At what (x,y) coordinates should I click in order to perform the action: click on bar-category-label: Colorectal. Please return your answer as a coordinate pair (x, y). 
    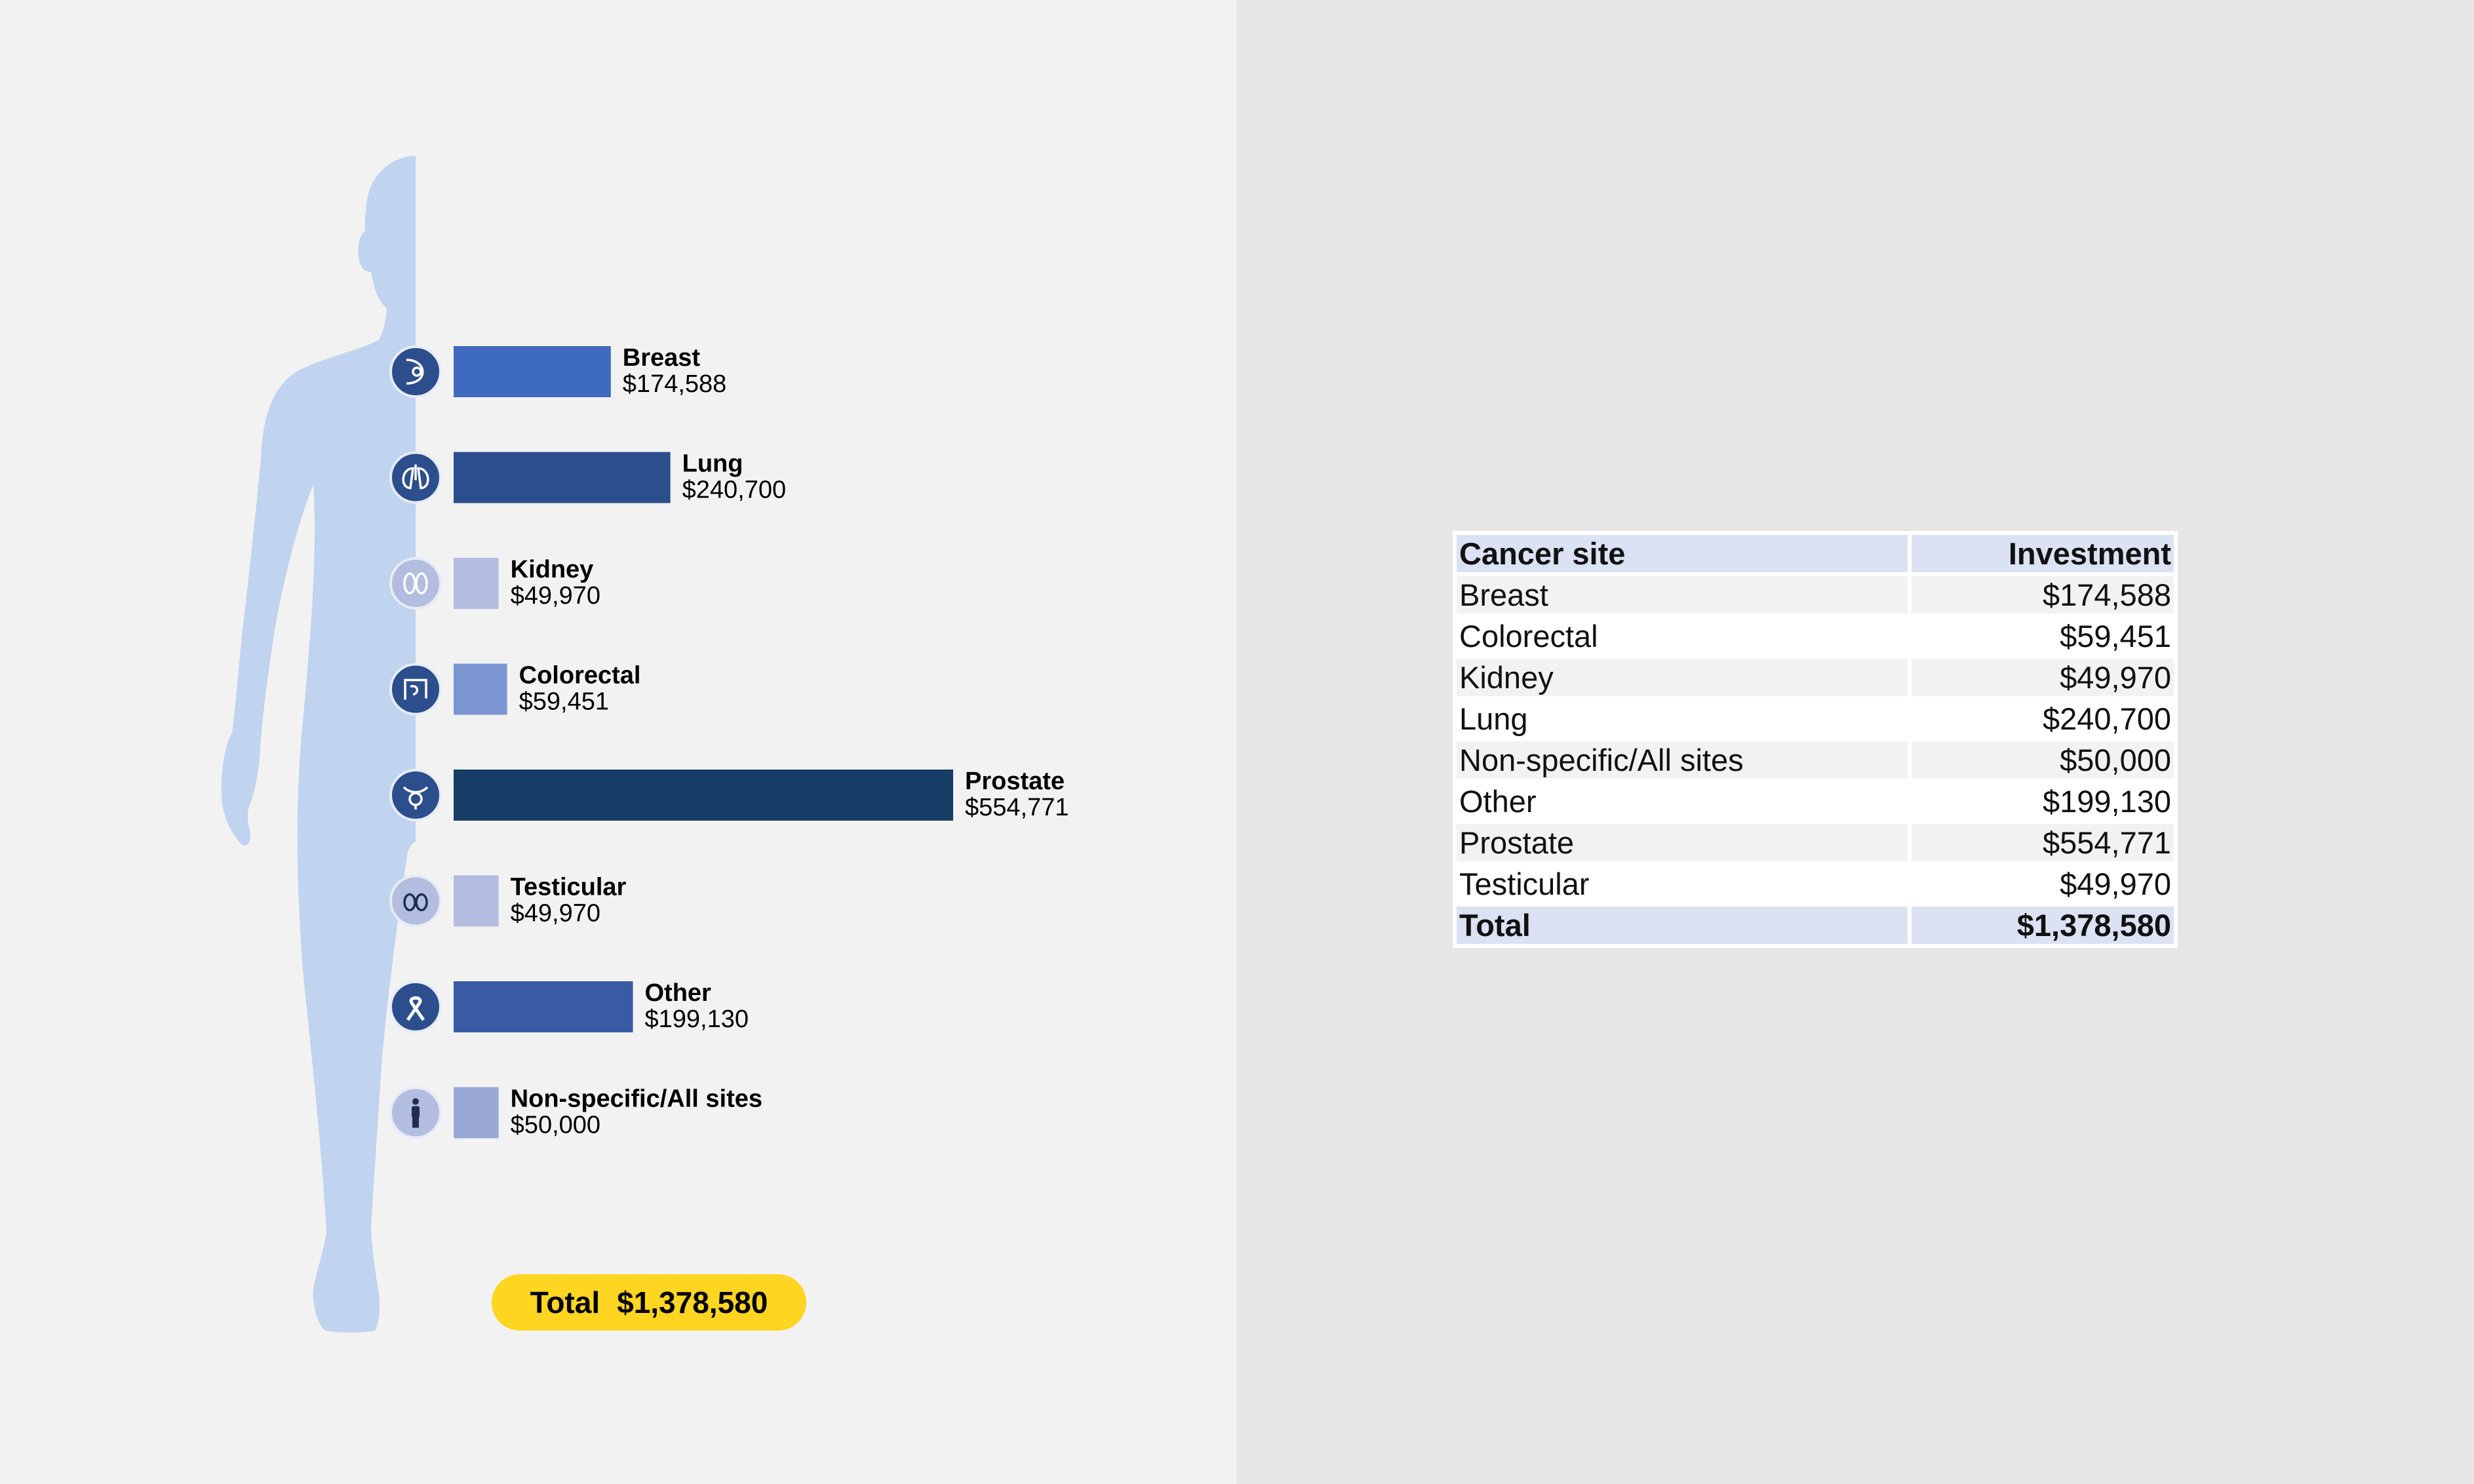
    Looking at the image, I should click on (580, 676).